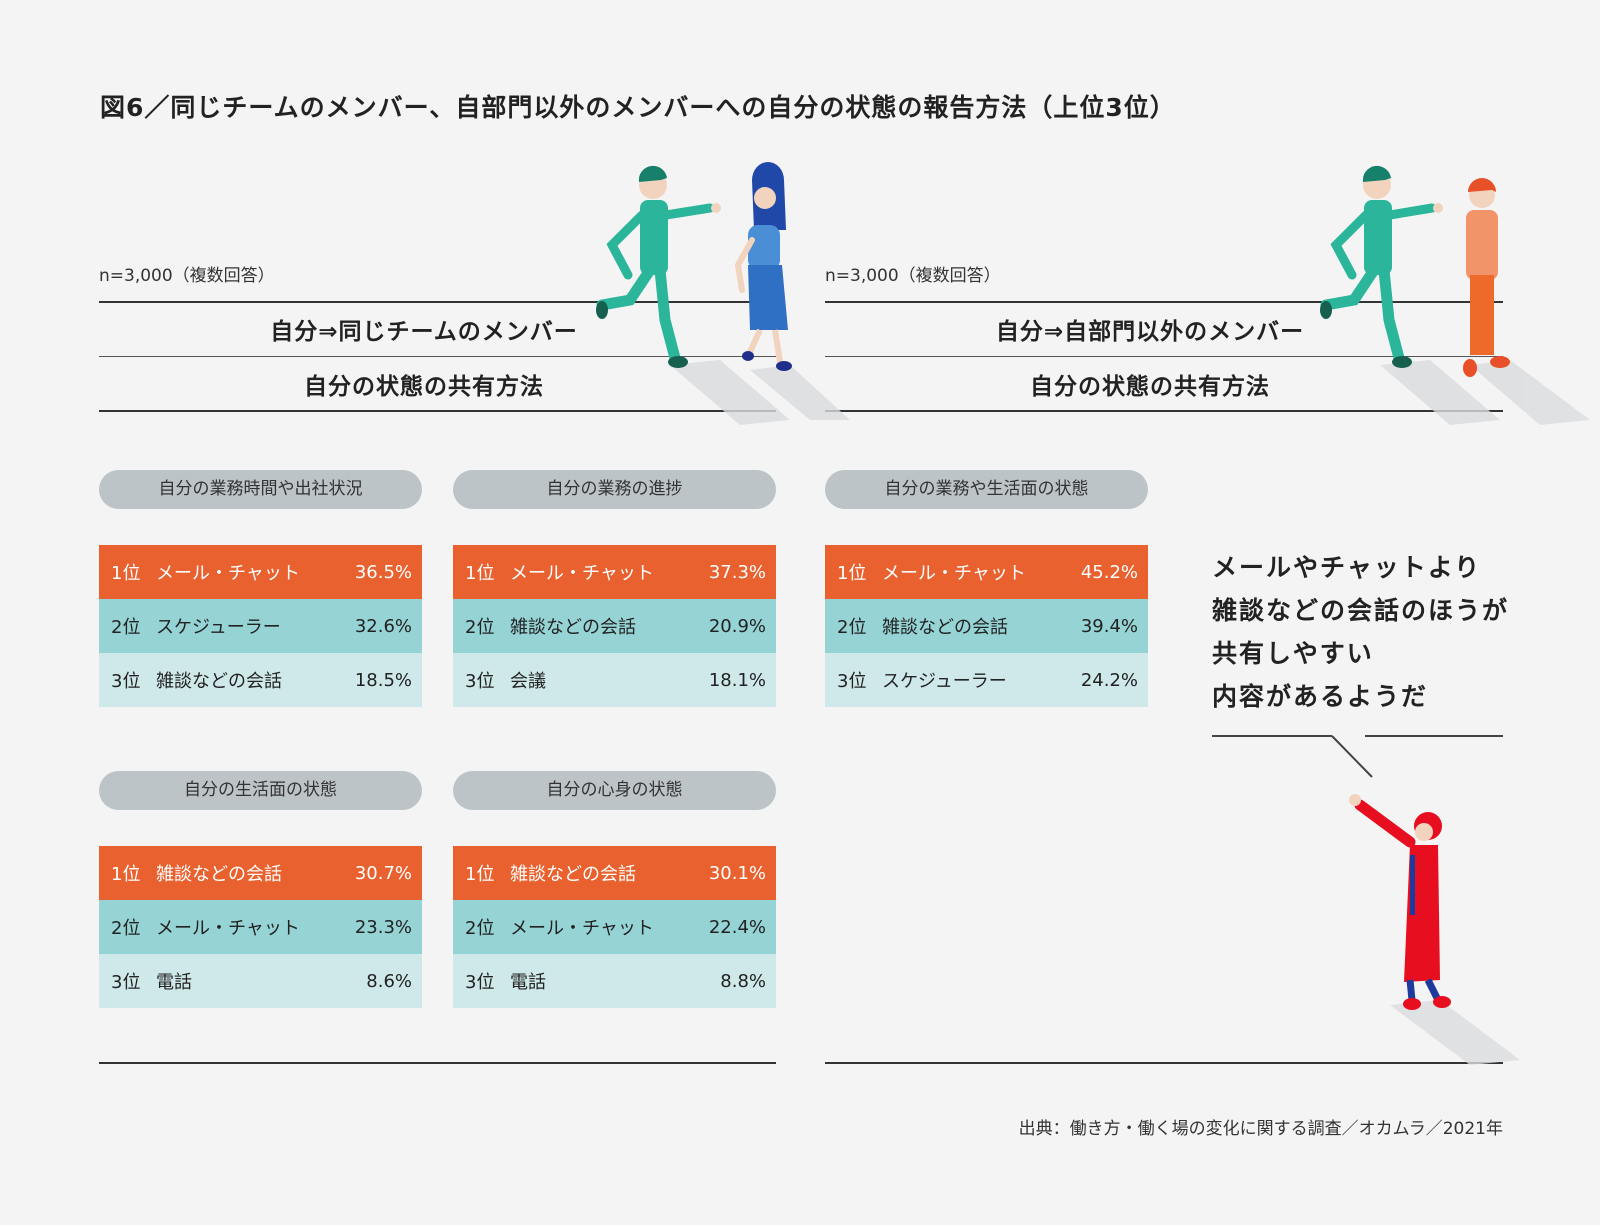 Image resolution: width=1600 pixels, height=1225 pixels. I want to click on callout-line: 雑談などの会話のほうが, so click(1361, 610).